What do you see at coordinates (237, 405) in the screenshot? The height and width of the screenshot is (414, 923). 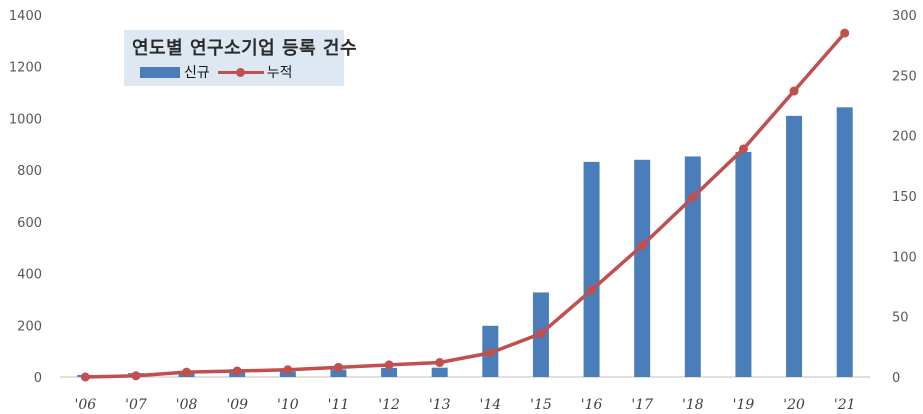 I see `x-tick-label: '09` at bounding box center [237, 405].